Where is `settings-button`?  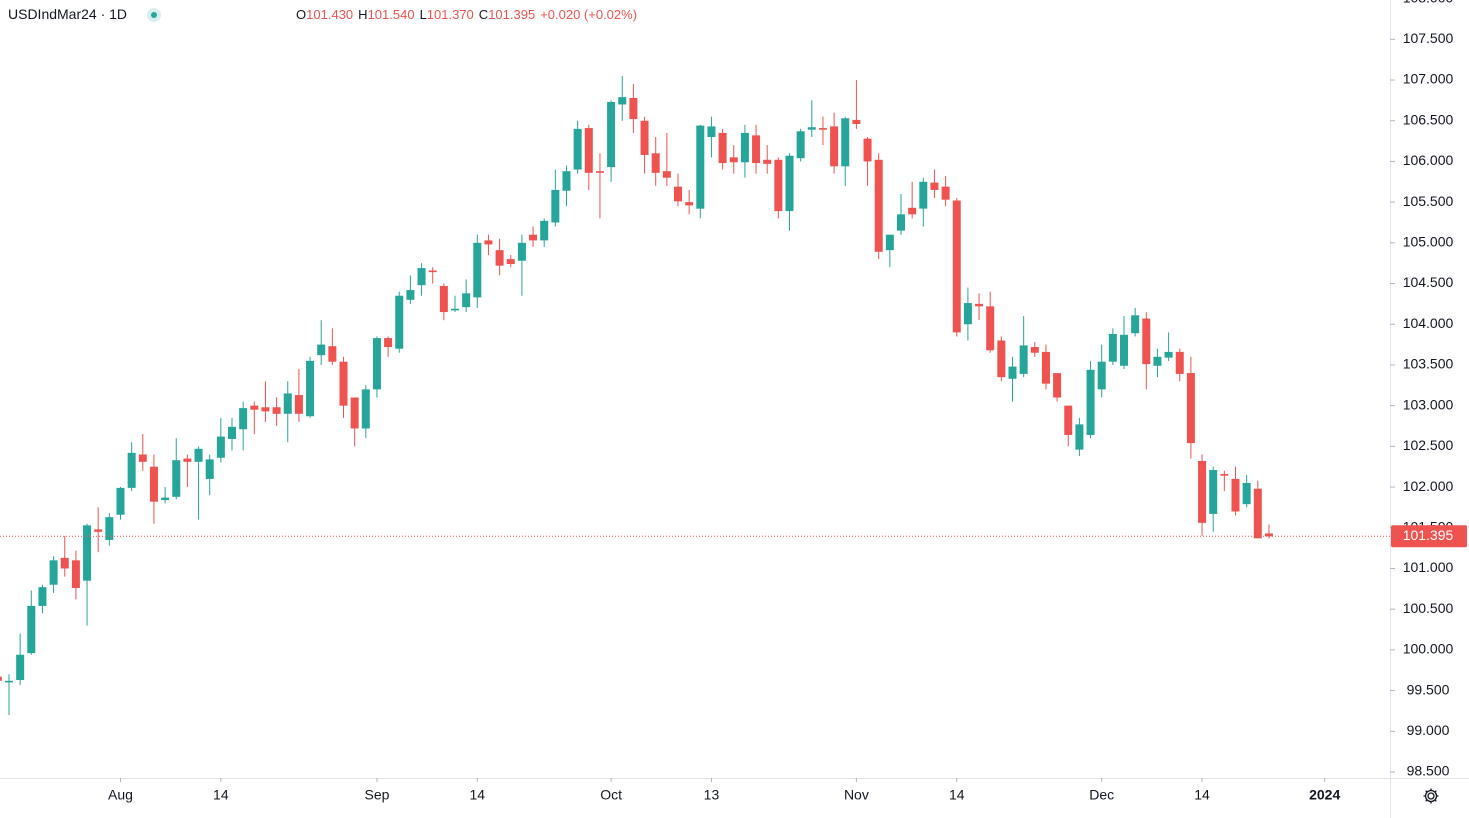
settings-button is located at coordinates (1431, 796).